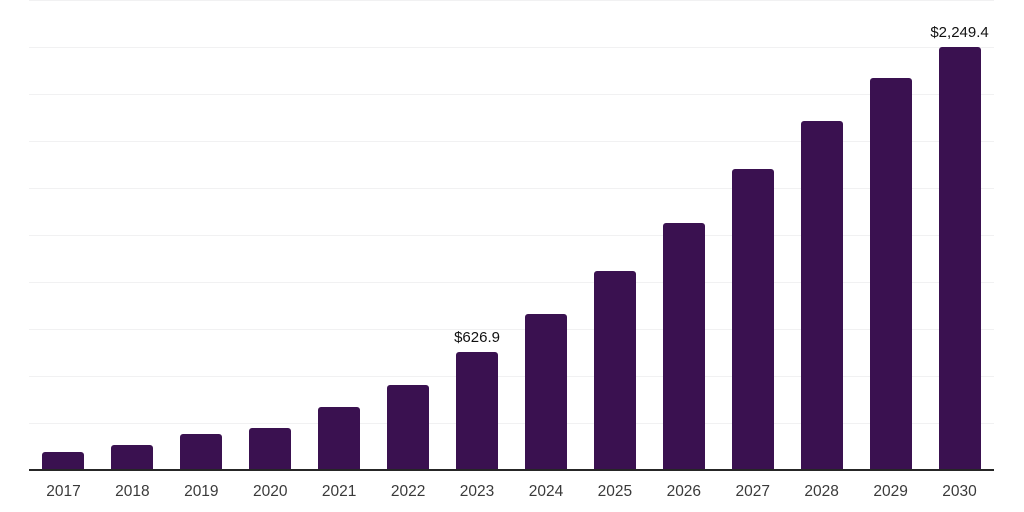 The width and height of the screenshot is (1024, 512). Describe the element at coordinates (752, 319) in the screenshot. I see `bar-2027` at that location.